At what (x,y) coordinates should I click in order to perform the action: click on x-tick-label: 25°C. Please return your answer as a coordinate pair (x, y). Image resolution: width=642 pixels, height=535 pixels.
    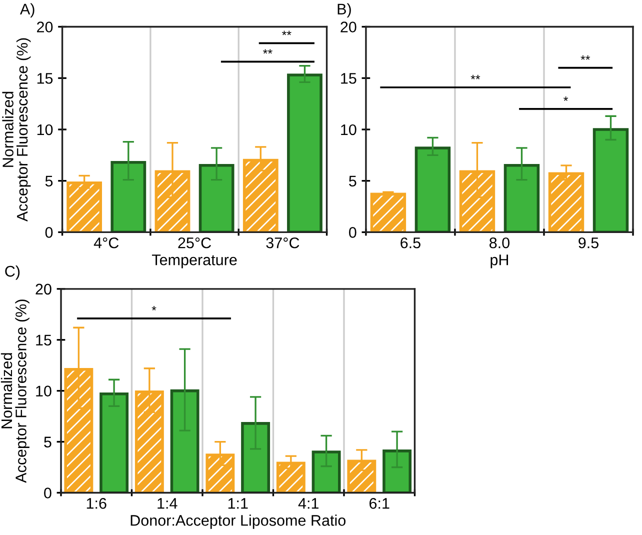
    Looking at the image, I should click on (195, 242).